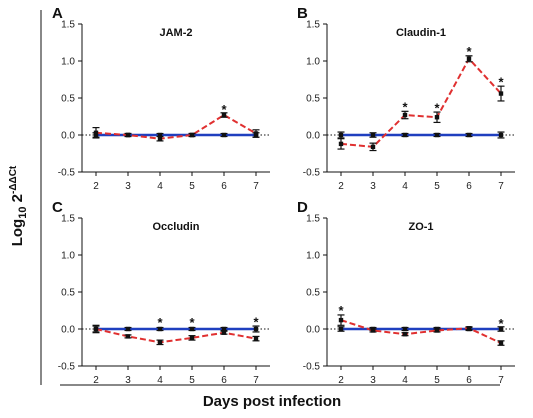  Describe the element at coordinates (302, 207) in the screenshot. I see `panel-label: D` at that location.